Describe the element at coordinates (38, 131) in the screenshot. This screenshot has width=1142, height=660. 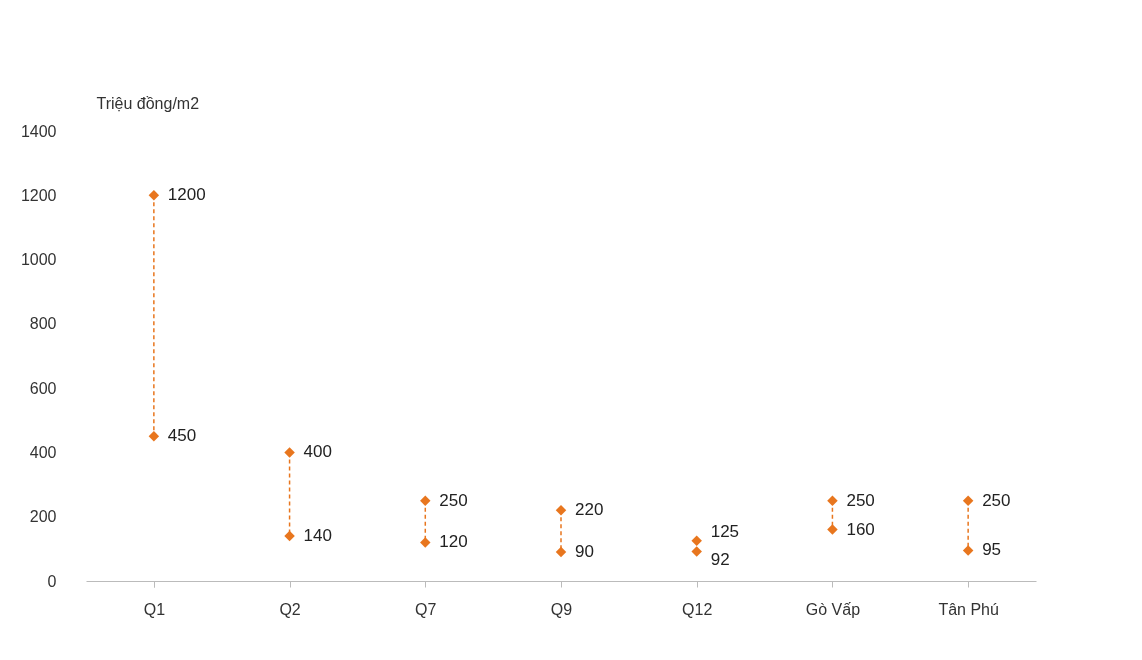
I see `y-tick-label: 1400` at that location.